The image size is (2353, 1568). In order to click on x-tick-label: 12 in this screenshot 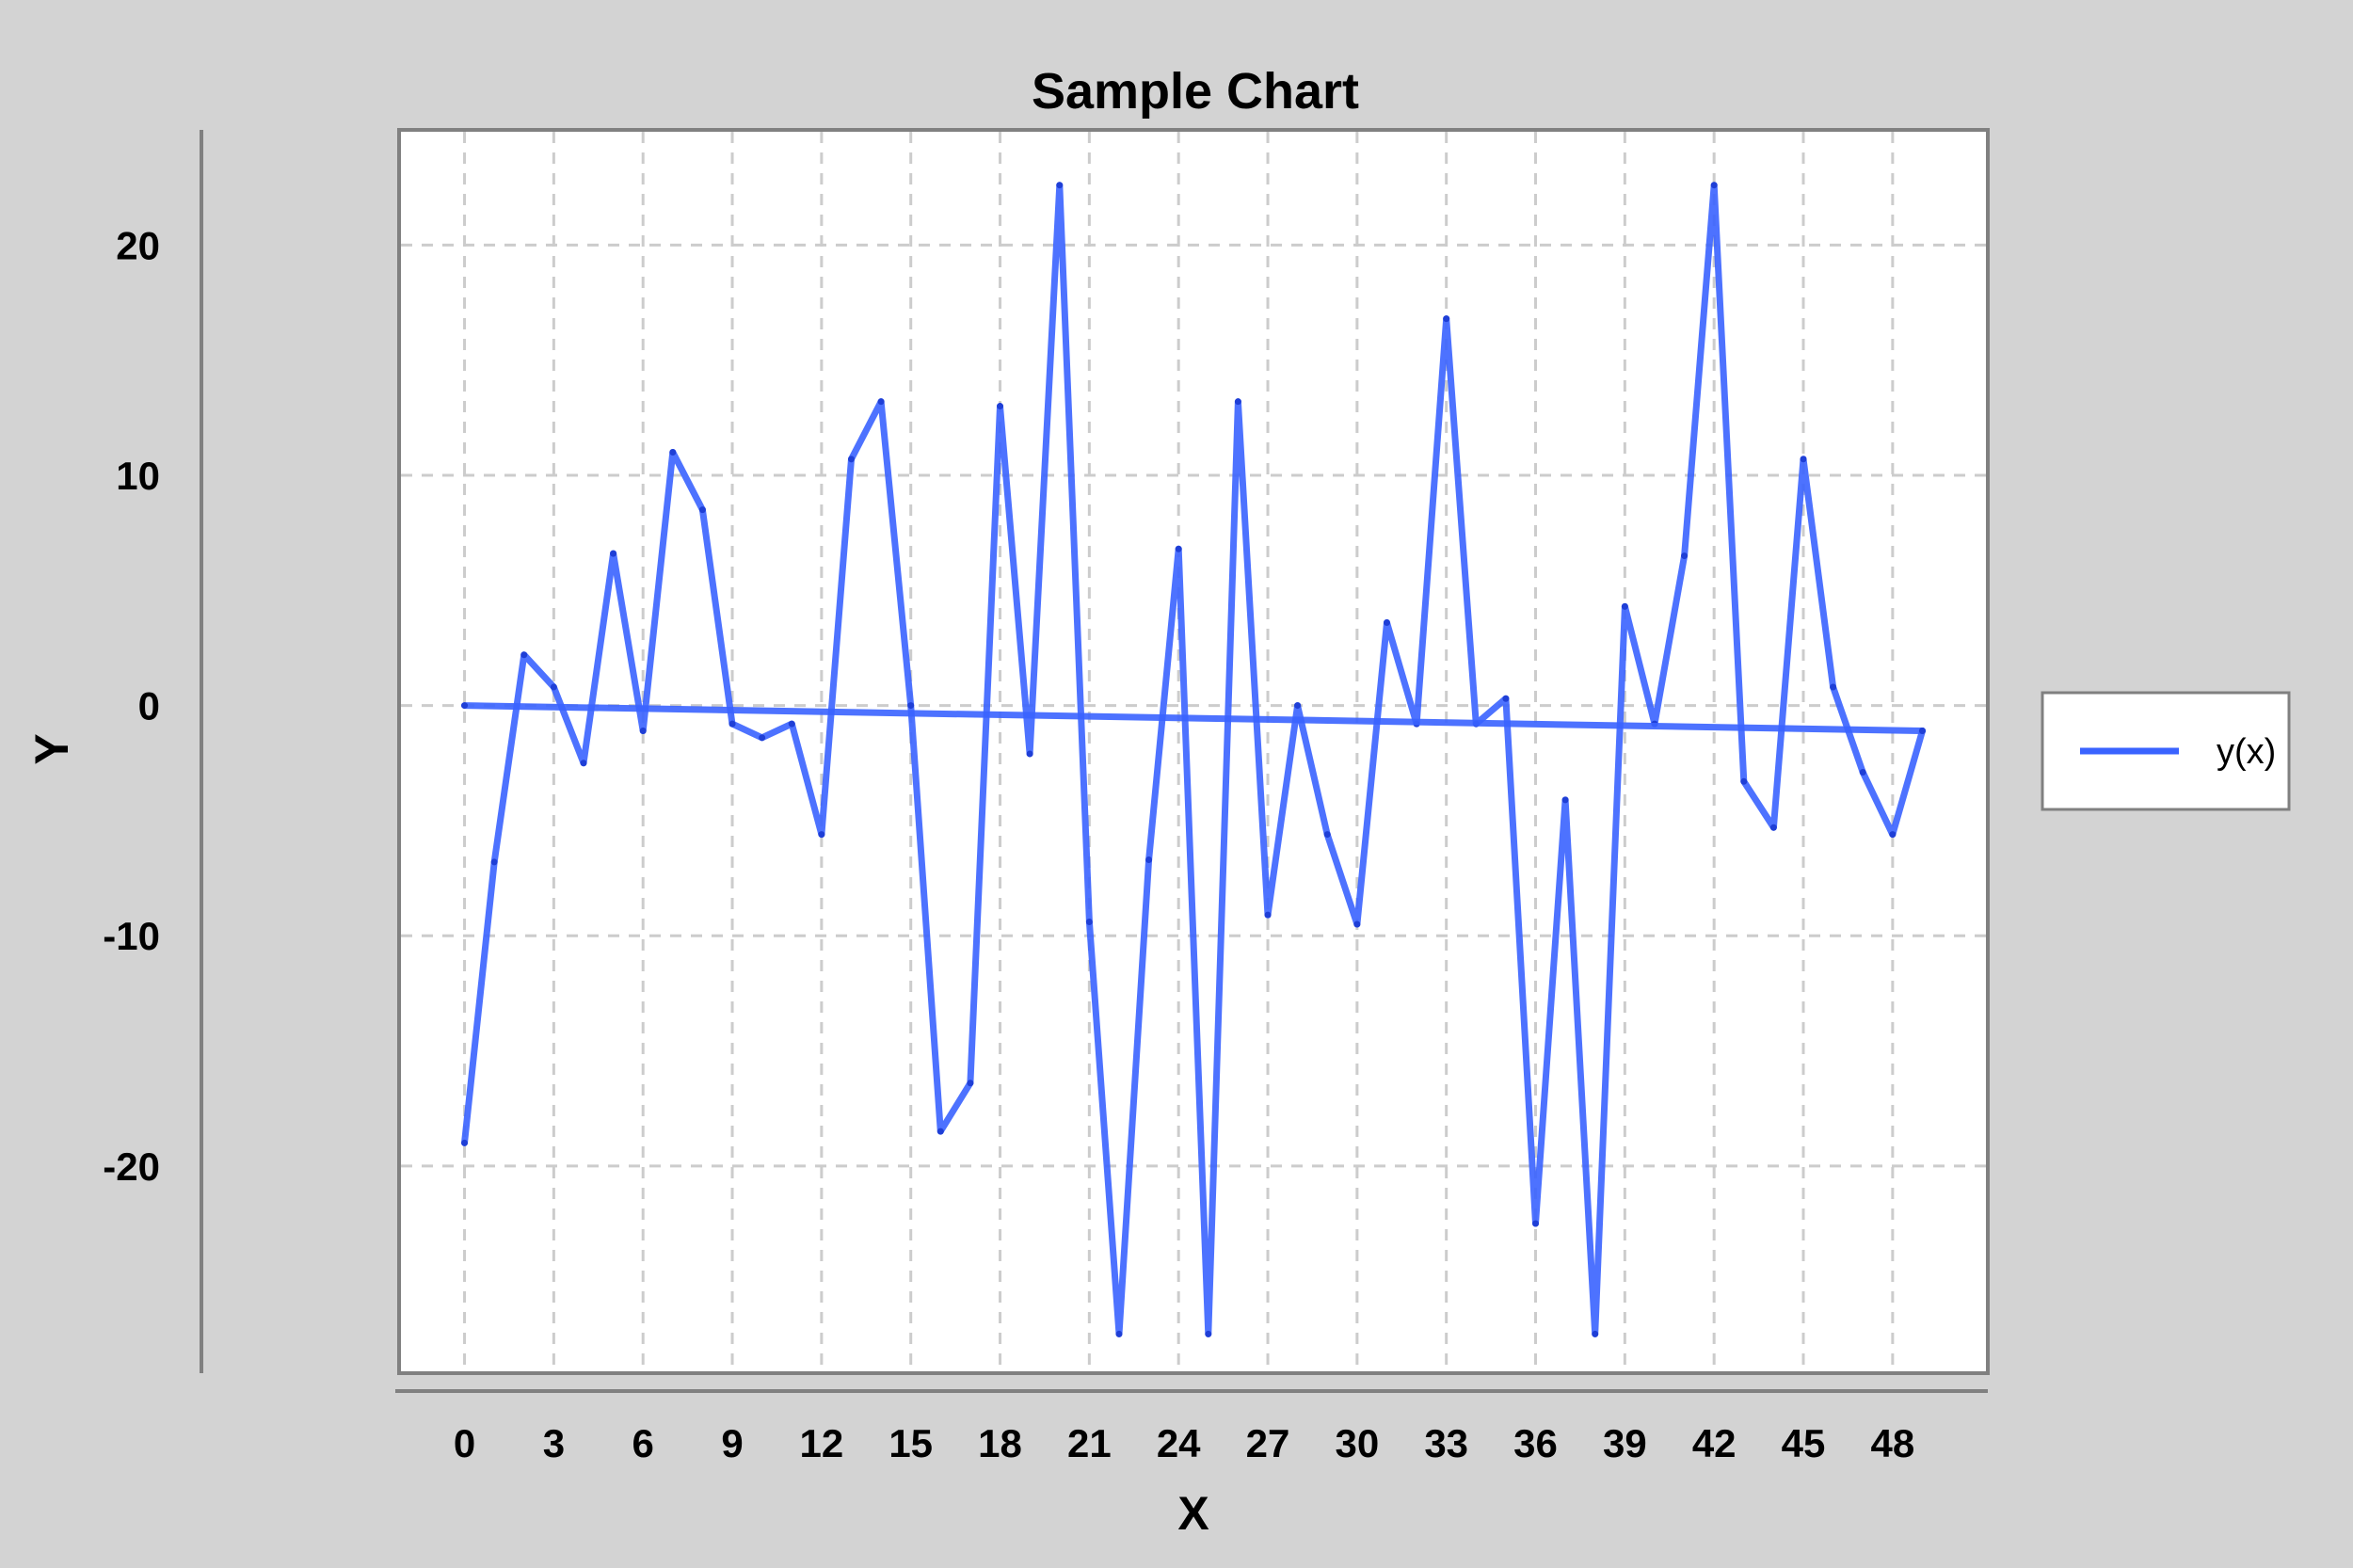, I will do `click(822, 1443)`.